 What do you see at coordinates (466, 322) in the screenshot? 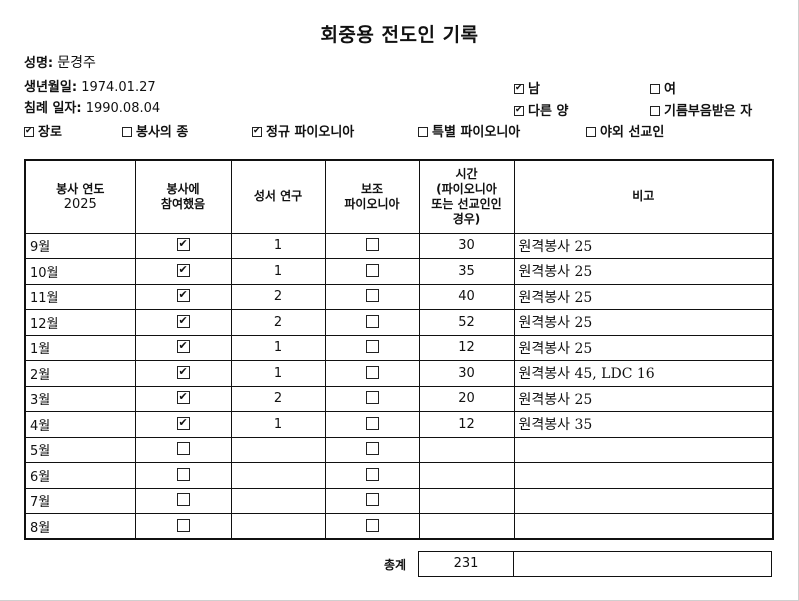
I see `hours-cell: 52` at bounding box center [466, 322].